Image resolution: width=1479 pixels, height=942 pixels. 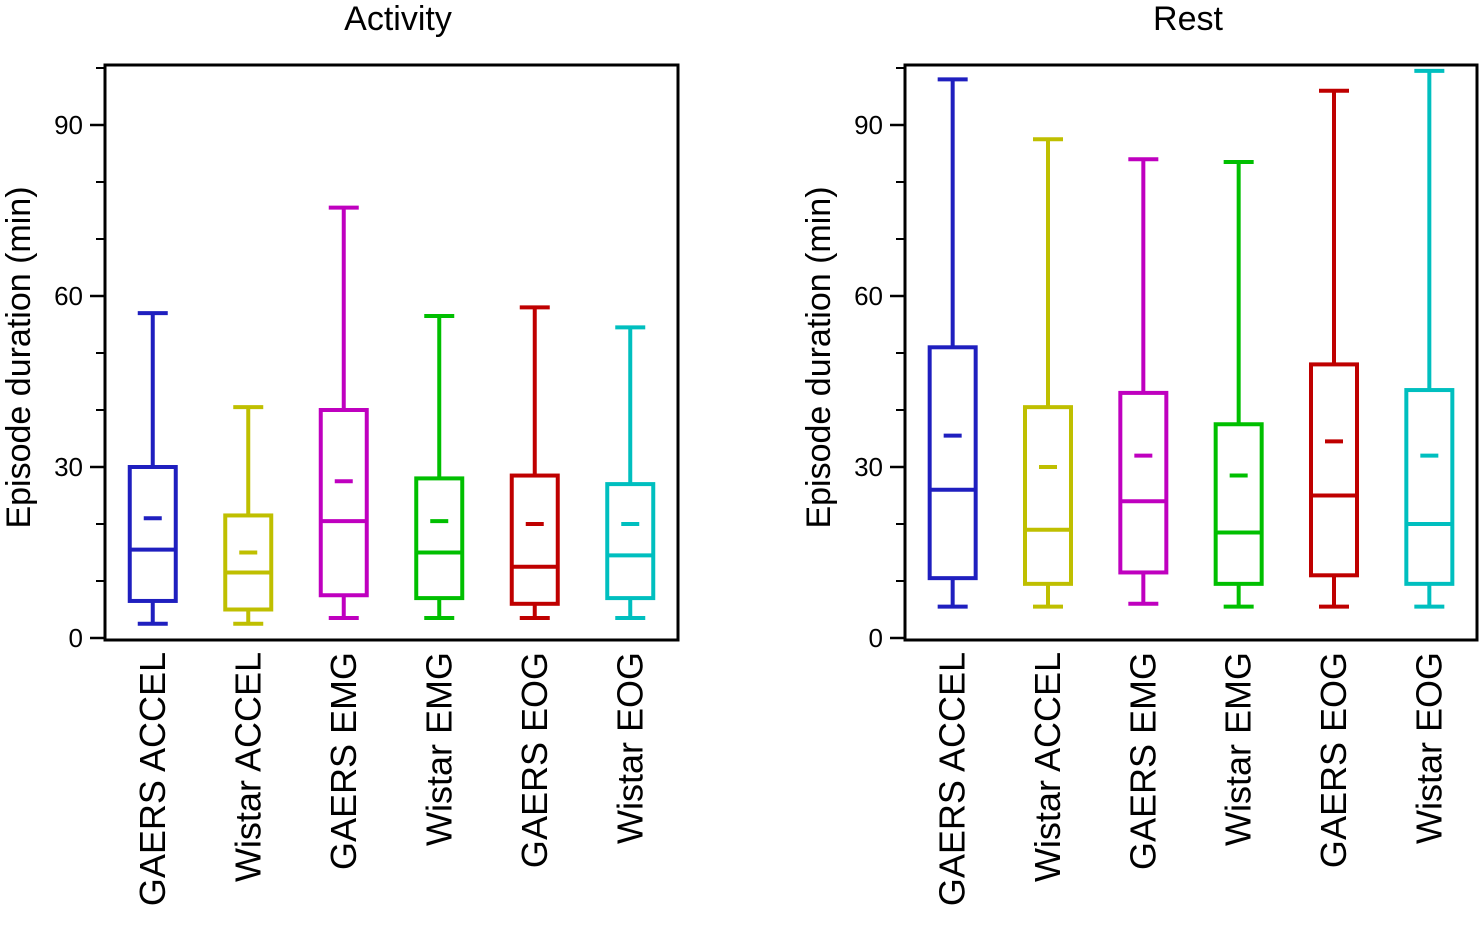 What do you see at coordinates (1188, 19) in the screenshot?
I see `chart-title: Rest` at bounding box center [1188, 19].